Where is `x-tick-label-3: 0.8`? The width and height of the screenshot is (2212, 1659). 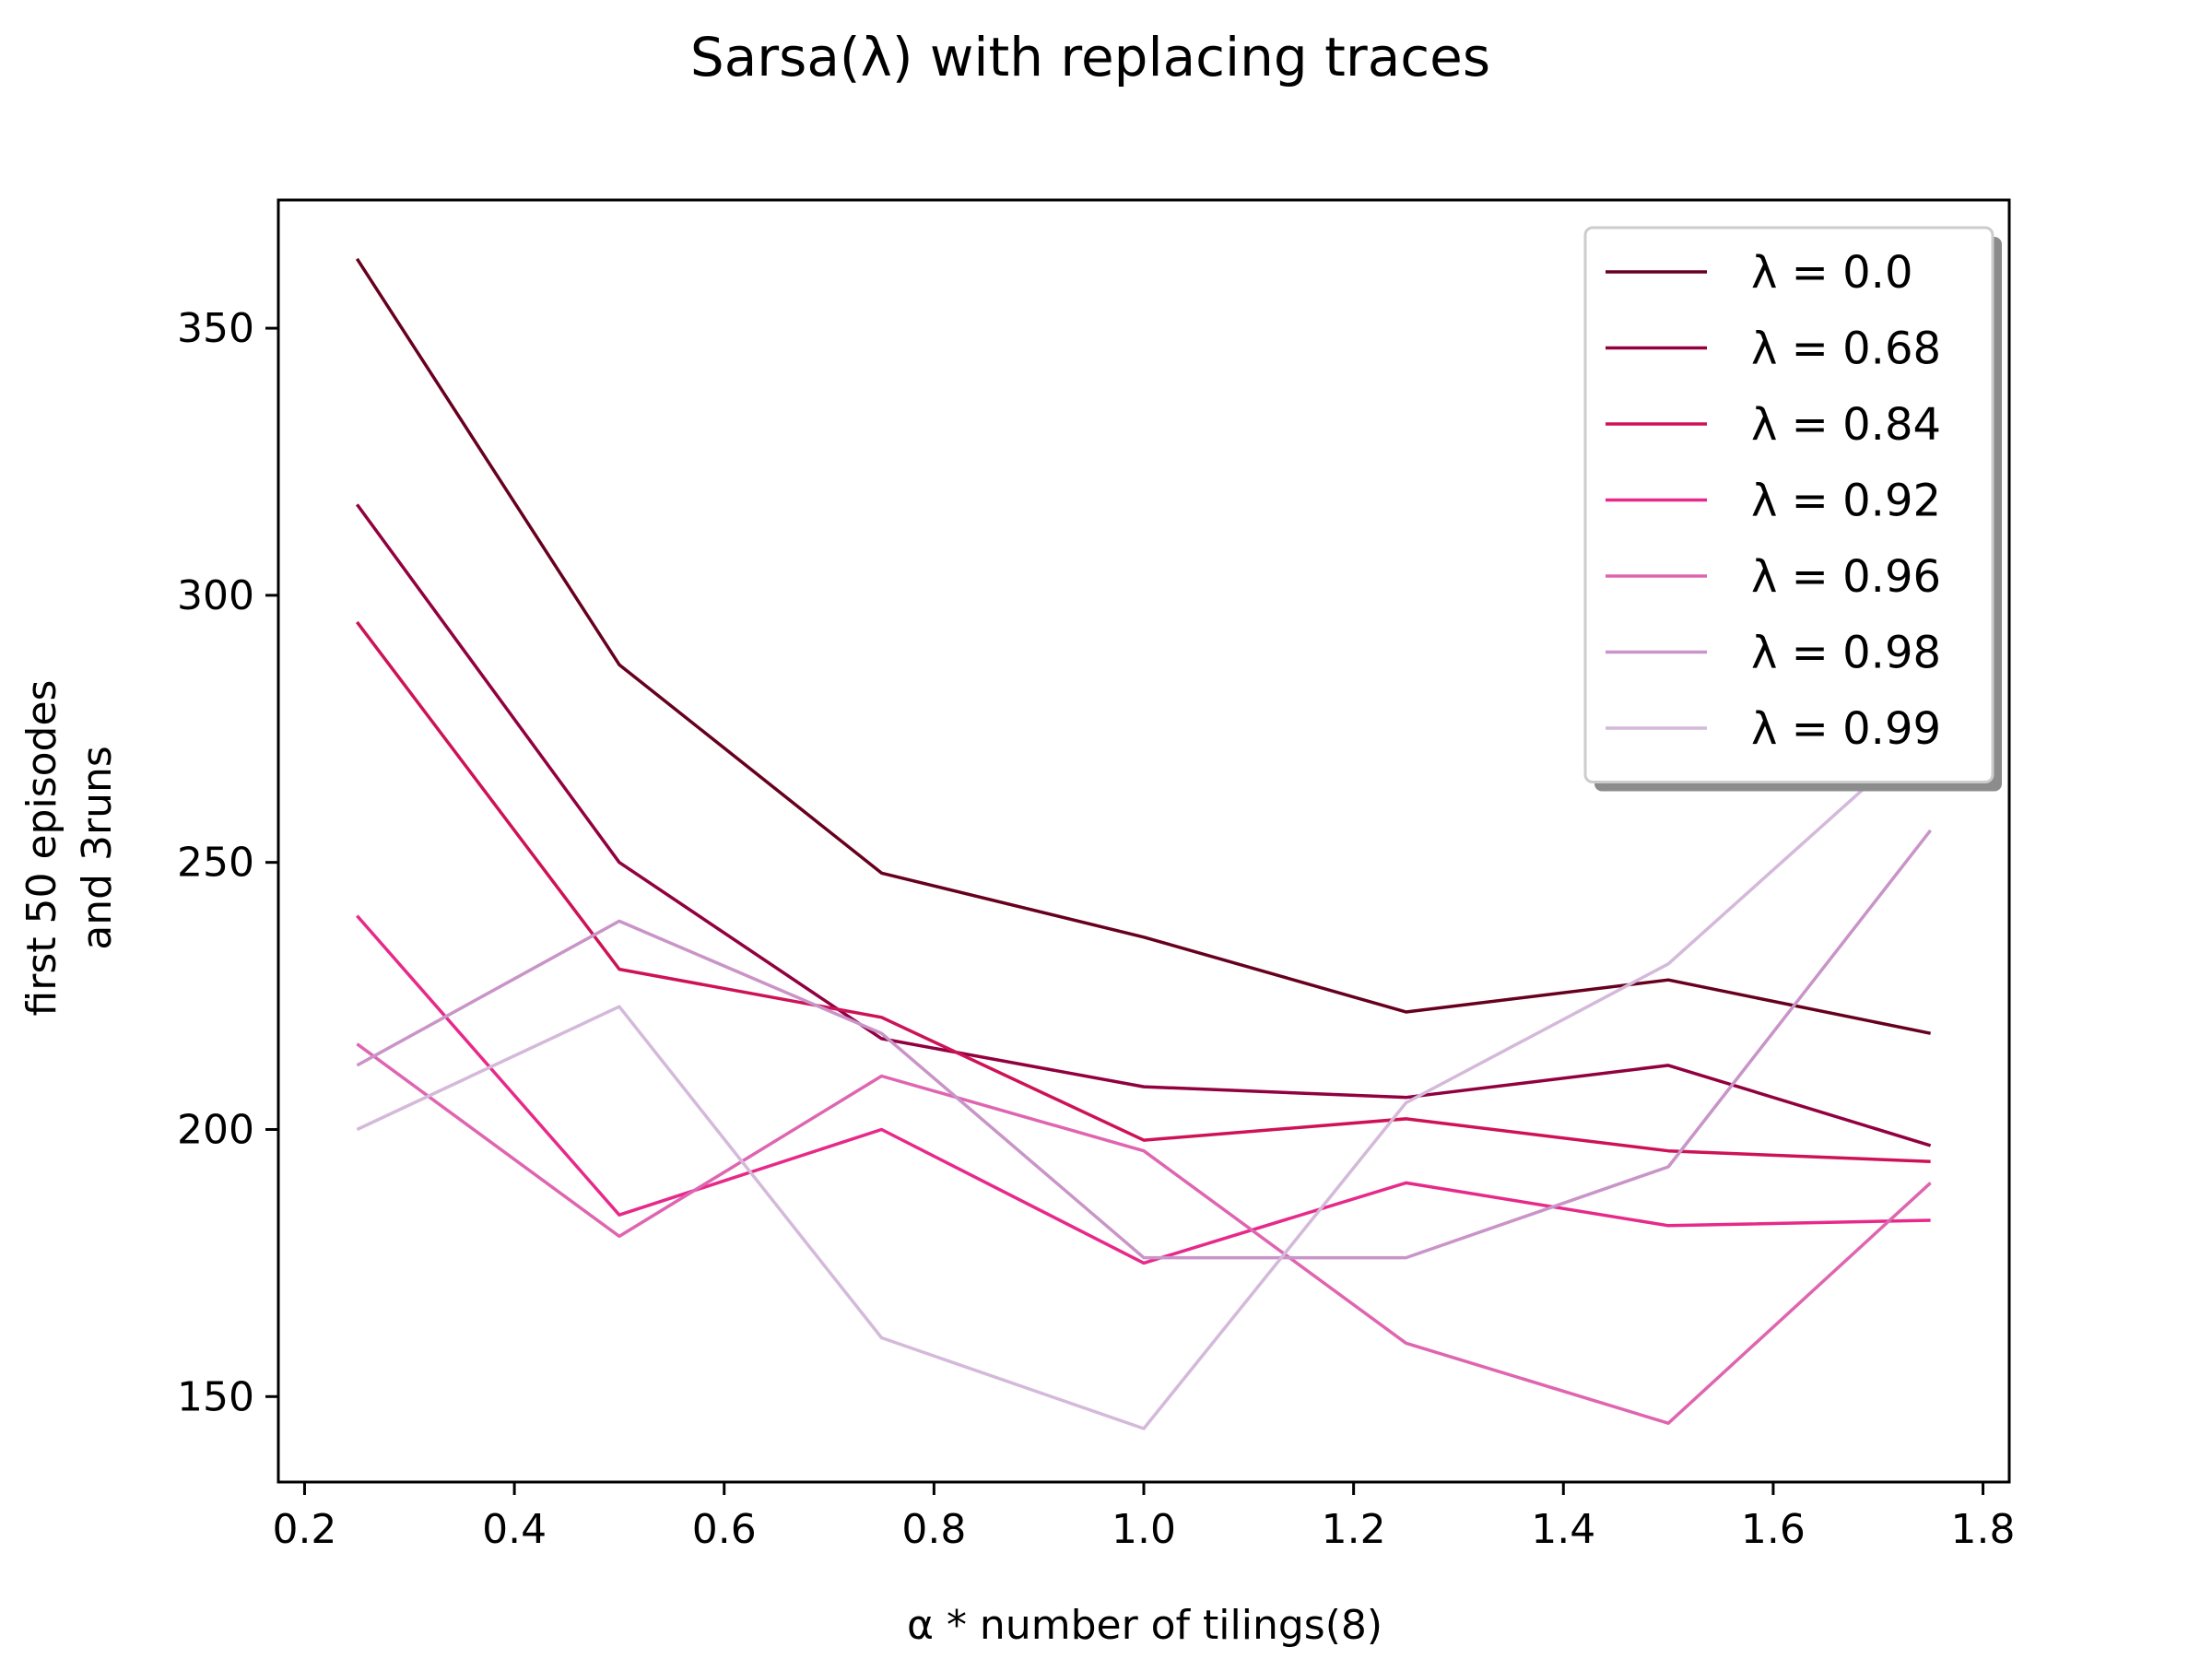 x-tick-label-3: 0.8 is located at coordinates (933, 1529).